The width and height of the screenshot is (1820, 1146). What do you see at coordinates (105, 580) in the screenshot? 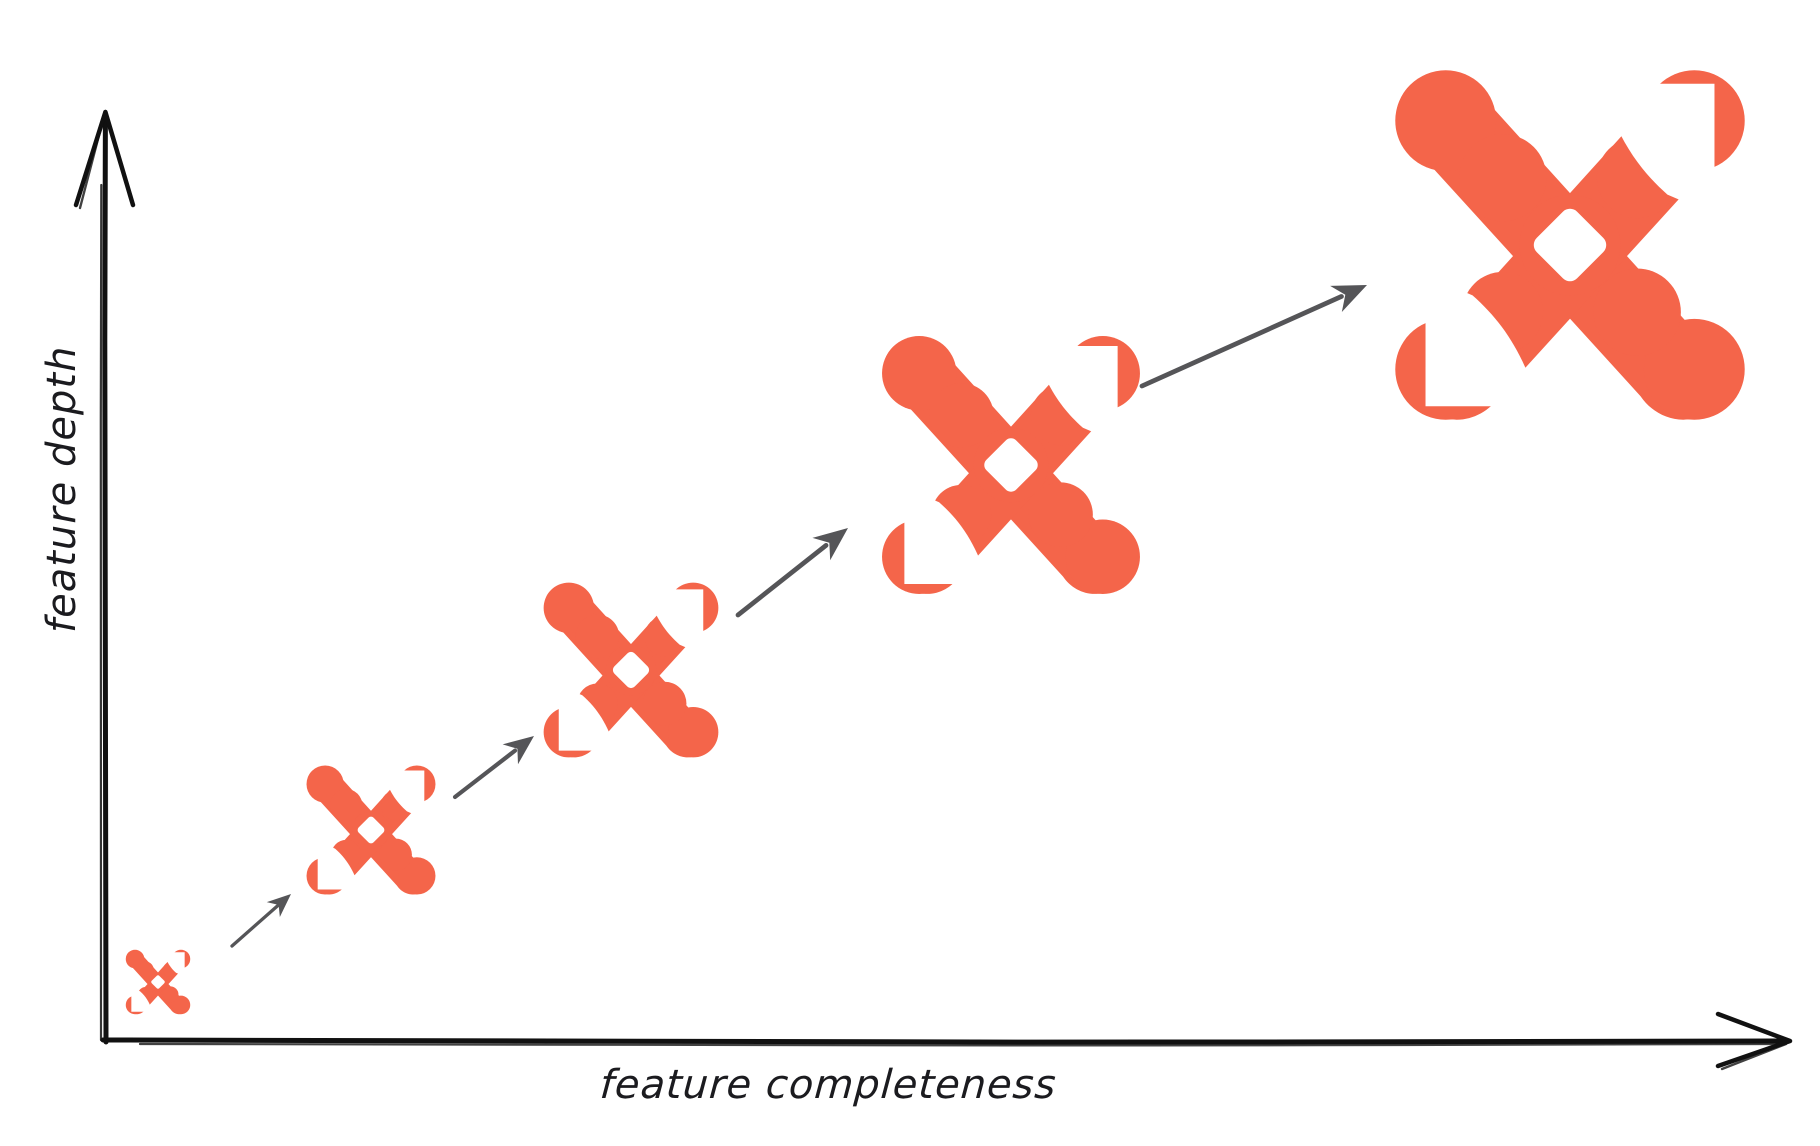
I see `y-axis-line` at bounding box center [105, 580].